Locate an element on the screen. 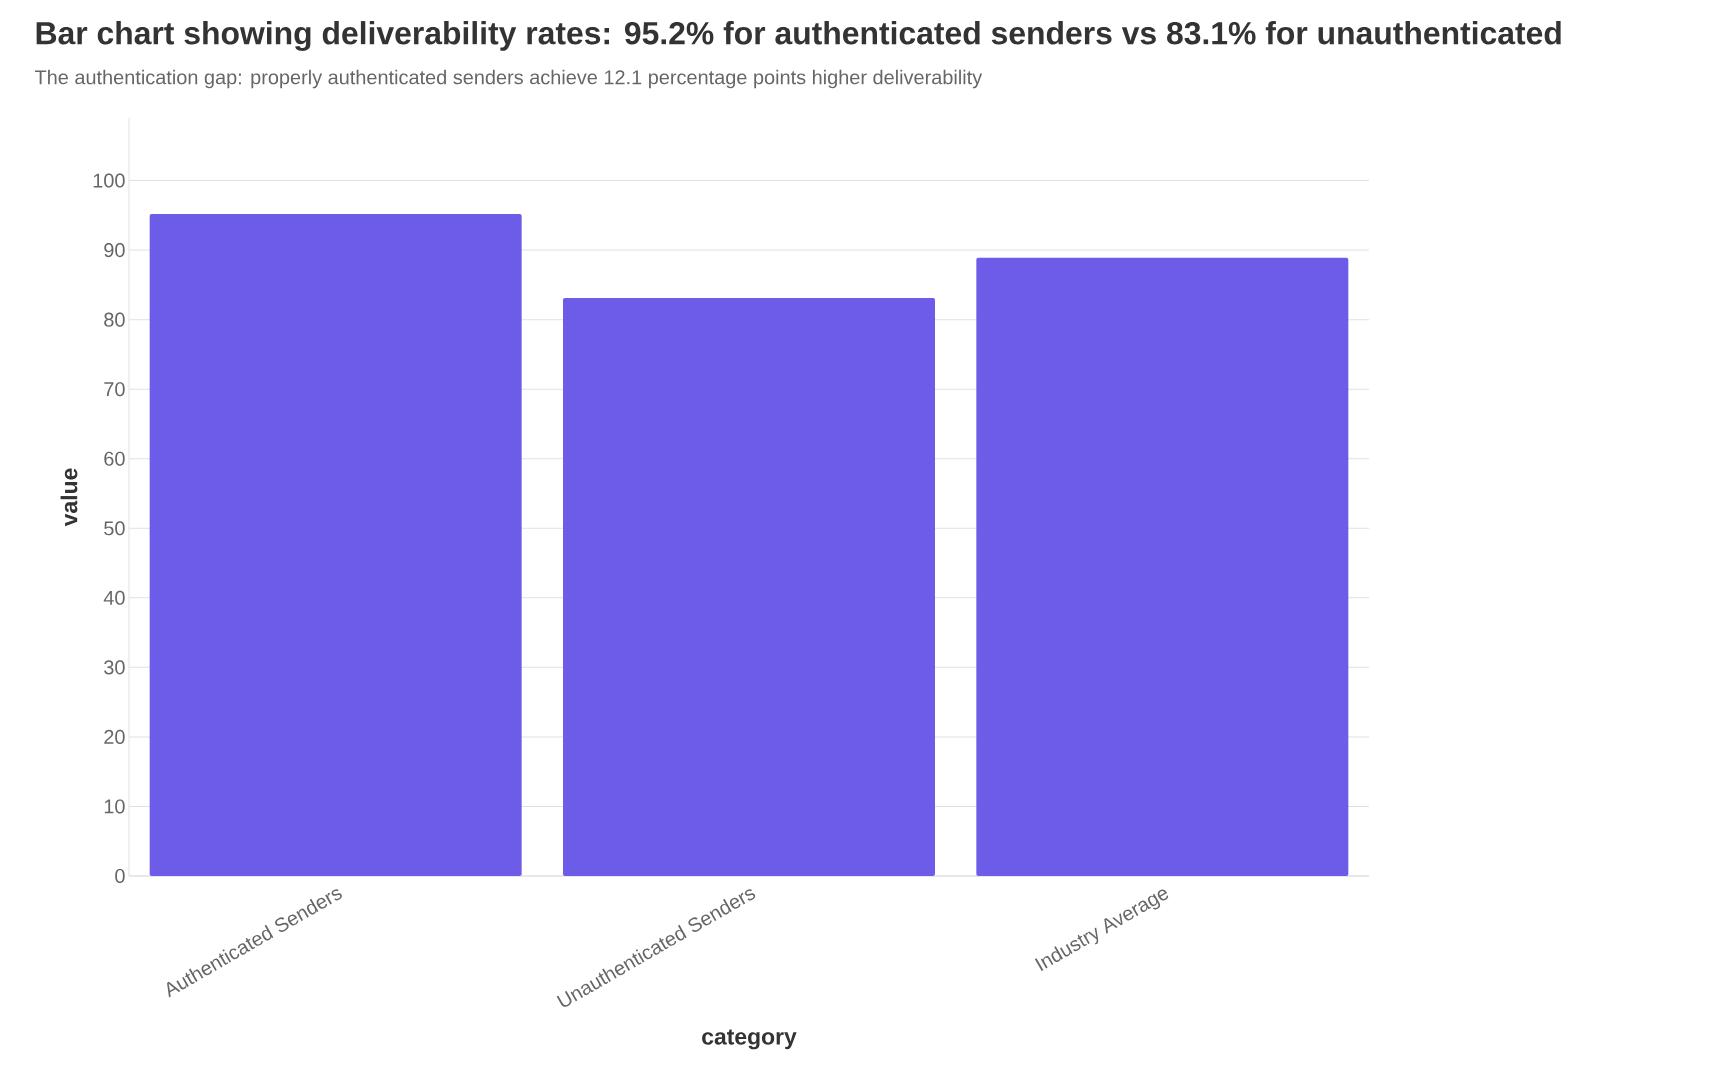  y-tick-label: 80 is located at coordinates (114, 319).